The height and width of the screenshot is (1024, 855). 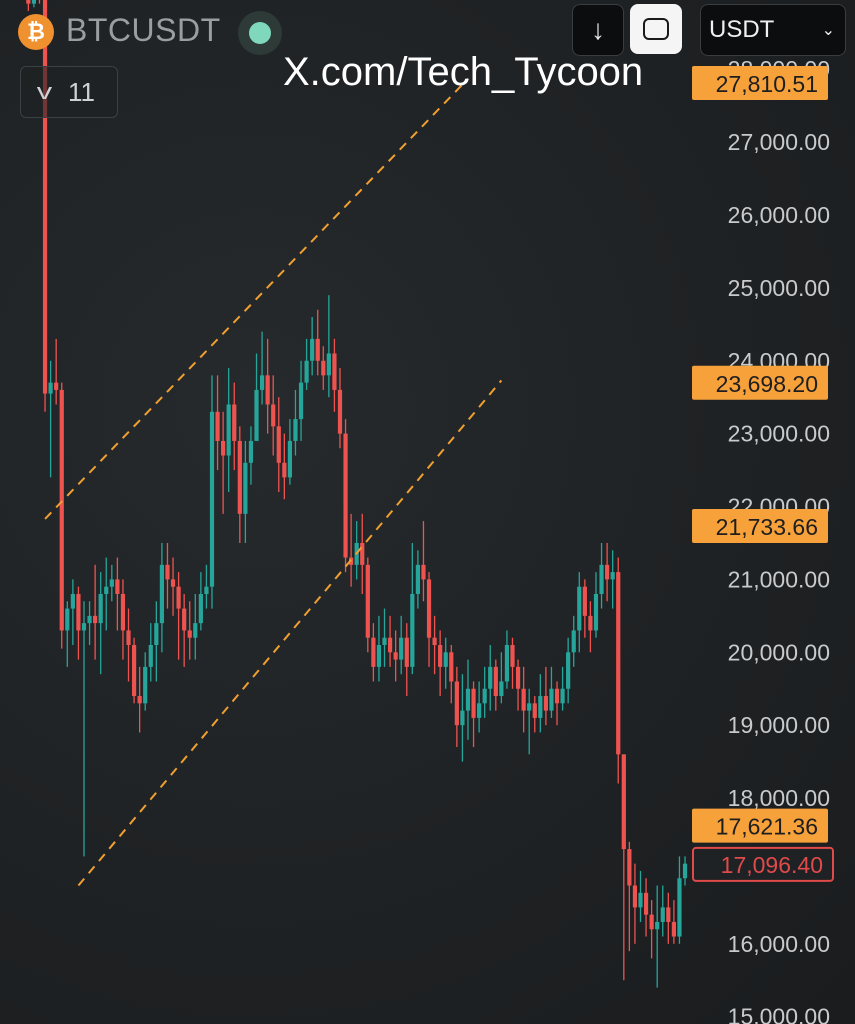 What do you see at coordinates (69, 92) in the screenshot?
I see `indicator-toggle-button: v 11` at bounding box center [69, 92].